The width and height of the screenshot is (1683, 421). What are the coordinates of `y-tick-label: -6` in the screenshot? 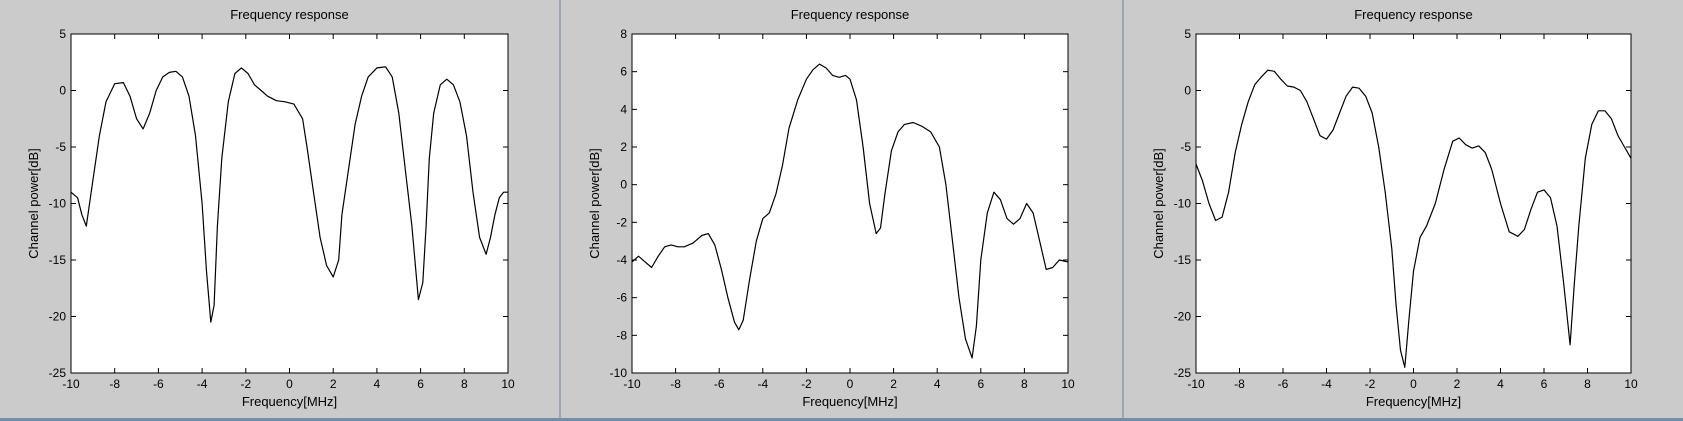 It's located at (621, 298).